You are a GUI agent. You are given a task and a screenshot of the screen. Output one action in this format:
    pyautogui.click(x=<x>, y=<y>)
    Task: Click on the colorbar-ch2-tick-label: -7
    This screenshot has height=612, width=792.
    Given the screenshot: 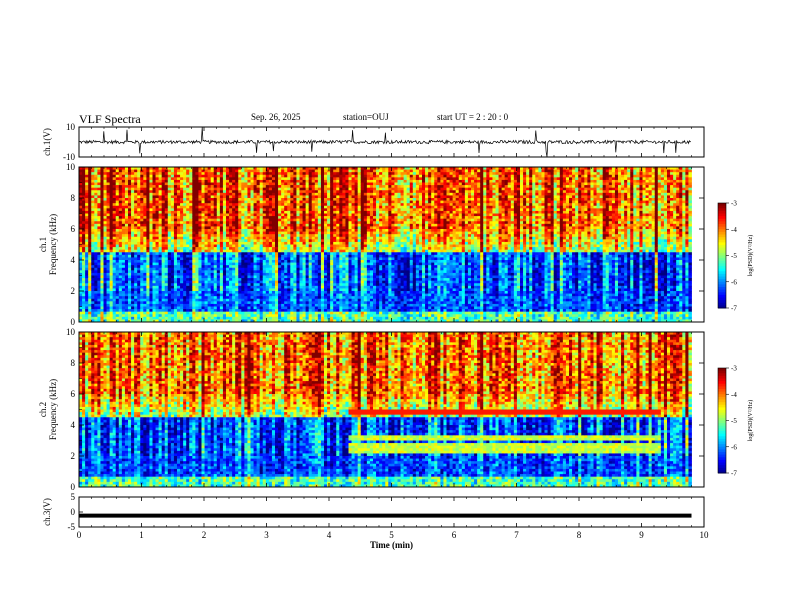 What is the action you would take?
    pyautogui.click(x=734, y=474)
    